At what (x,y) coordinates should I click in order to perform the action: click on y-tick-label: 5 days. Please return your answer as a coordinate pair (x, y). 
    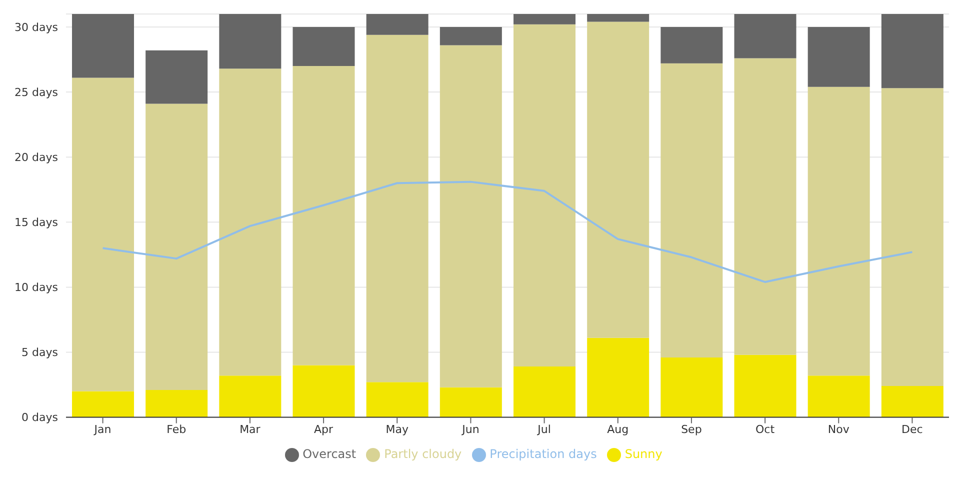
    Looking at the image, I should click on (40, 353).